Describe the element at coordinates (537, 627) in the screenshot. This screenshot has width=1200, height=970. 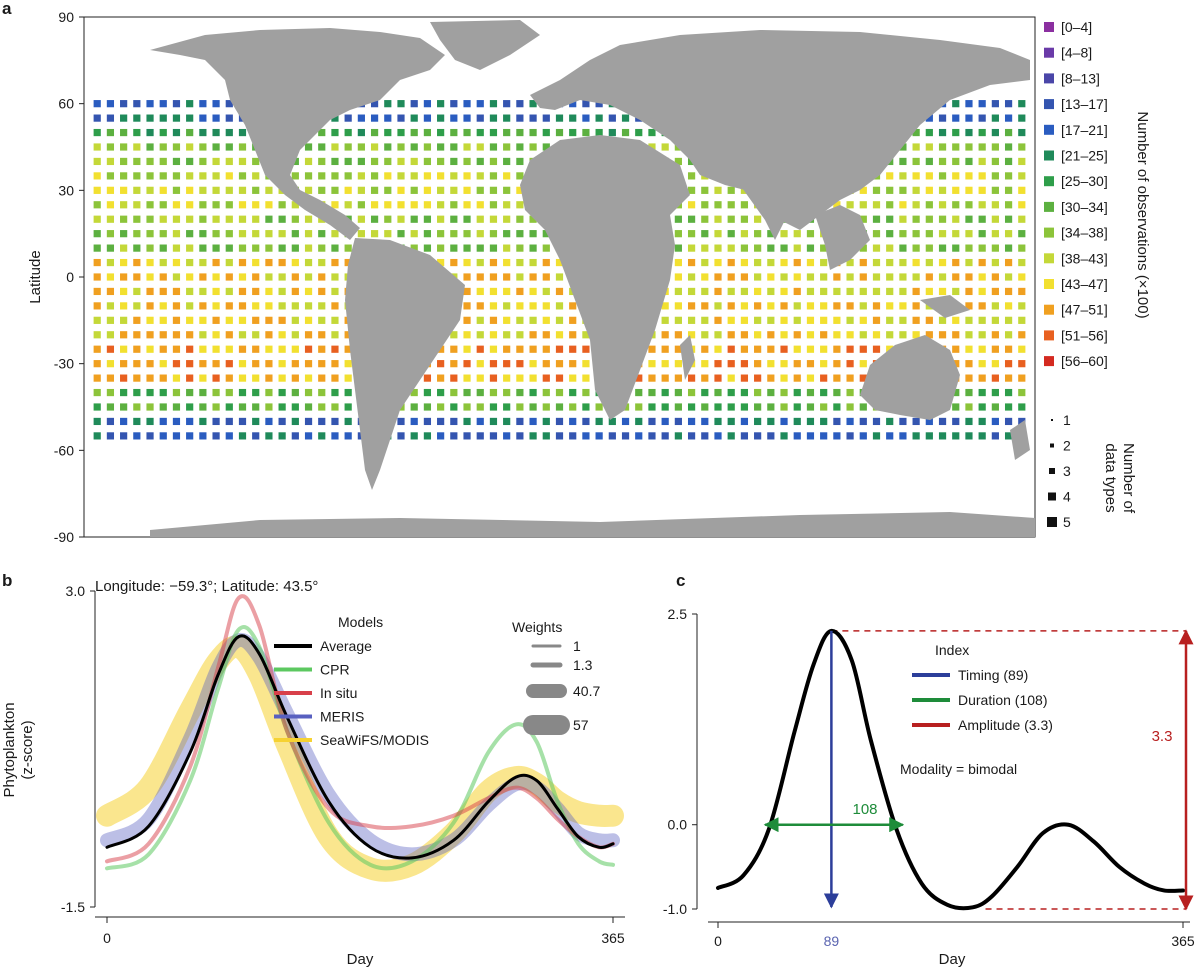
I see `panel-b-legend-weights-title: Weights` at that location.